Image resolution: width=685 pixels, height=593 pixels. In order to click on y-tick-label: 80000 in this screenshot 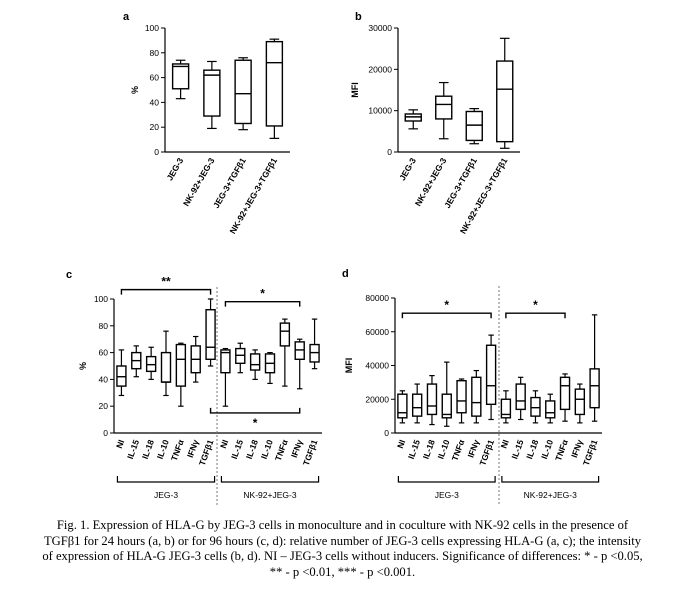, I will do `click(377, 298)`.